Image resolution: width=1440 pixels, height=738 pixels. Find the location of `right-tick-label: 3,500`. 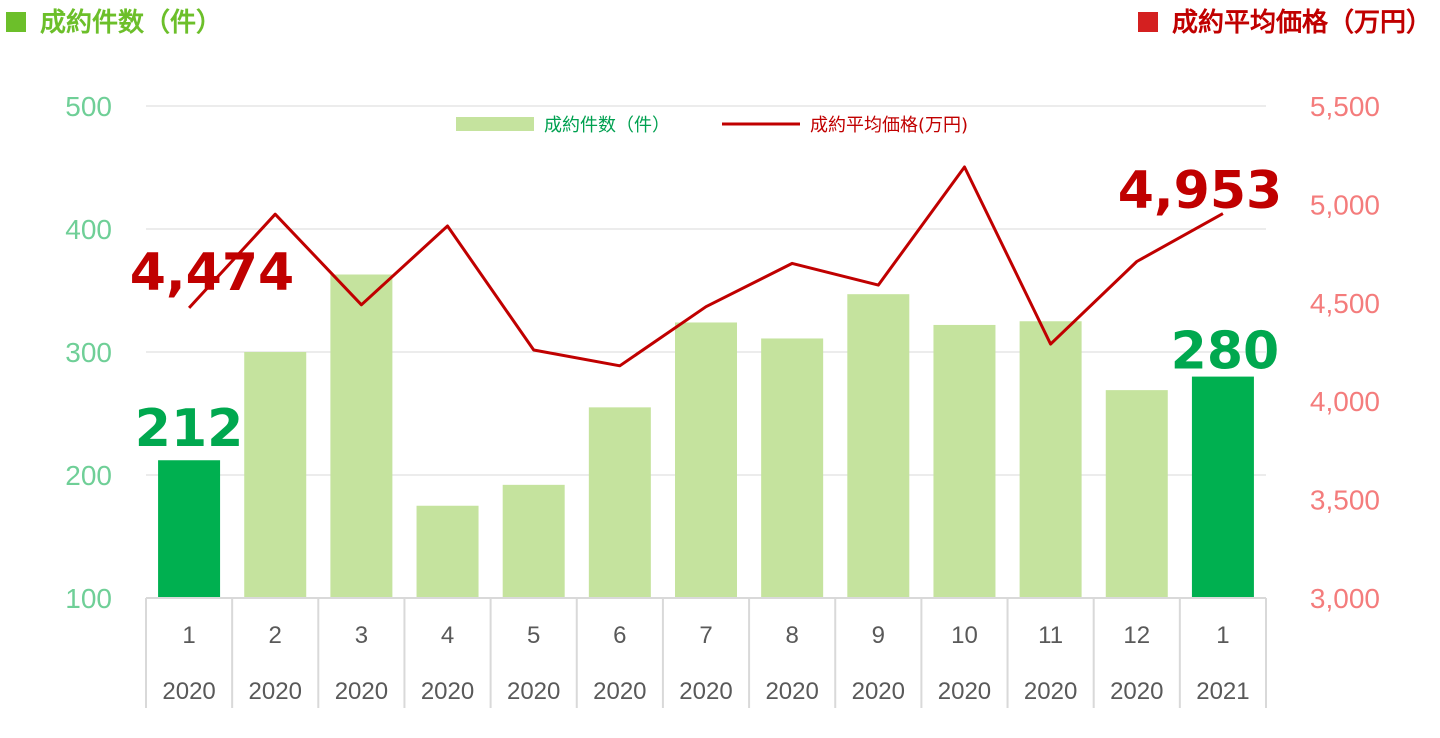

right-tick-label: 3,500 is located at coordinates (1345, 500).